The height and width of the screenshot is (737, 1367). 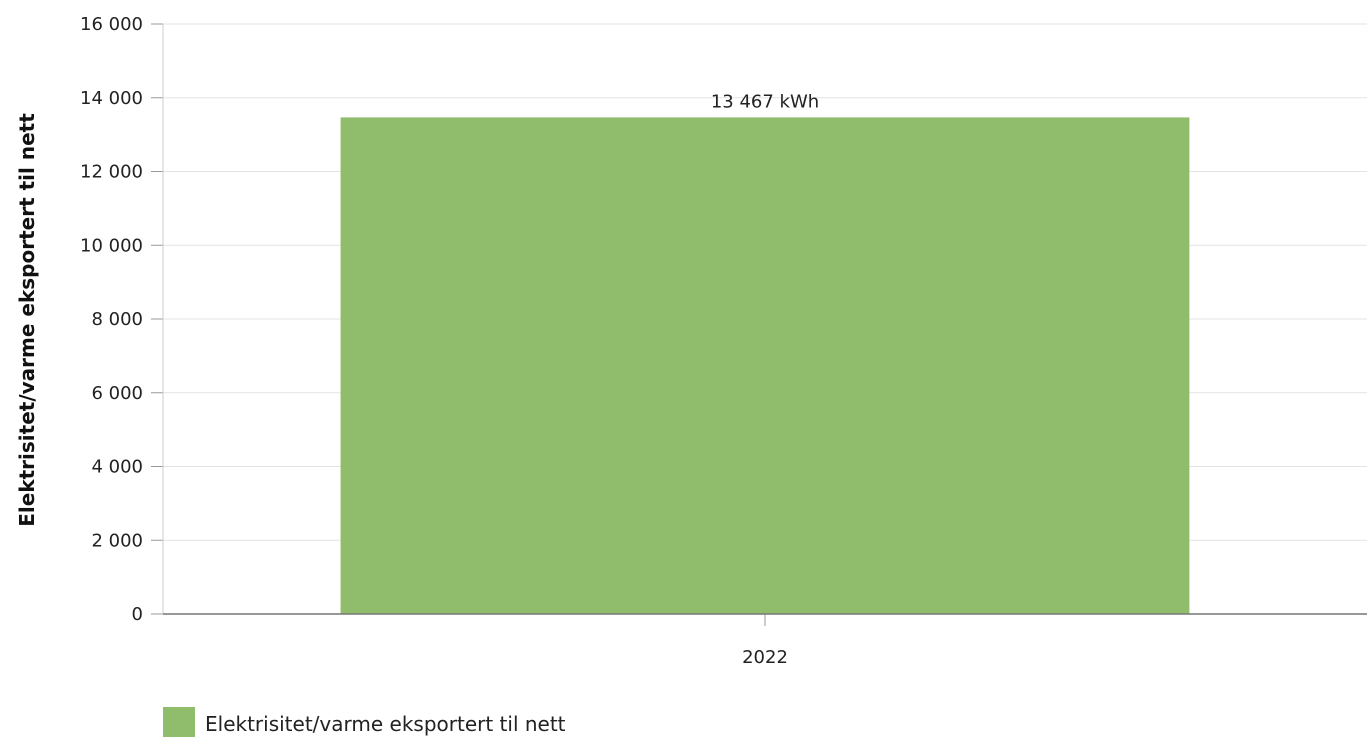 What do you see at coordinates (111, 245) in the screenshot?
I see `y-tick-label: 10 000` at bounding box center [111, 245].